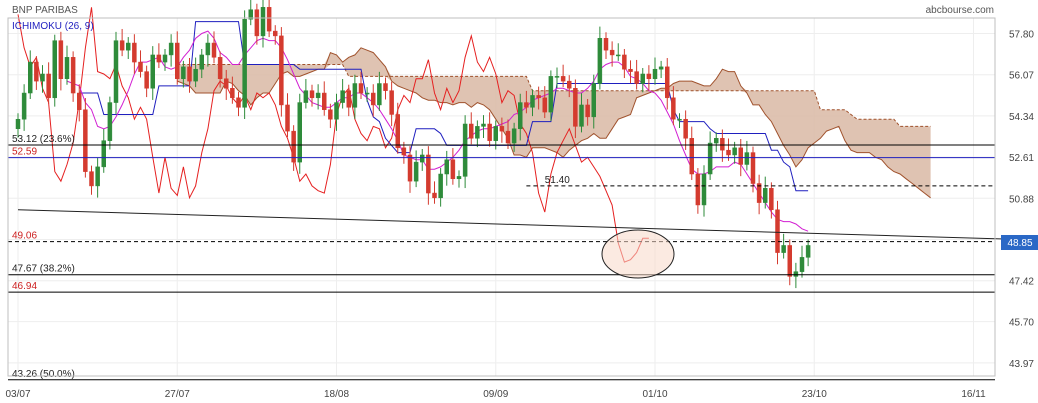 This screenshot has width=1038, height=403. I want to click on y-tick-label: 45.70, so click(1021, 323).